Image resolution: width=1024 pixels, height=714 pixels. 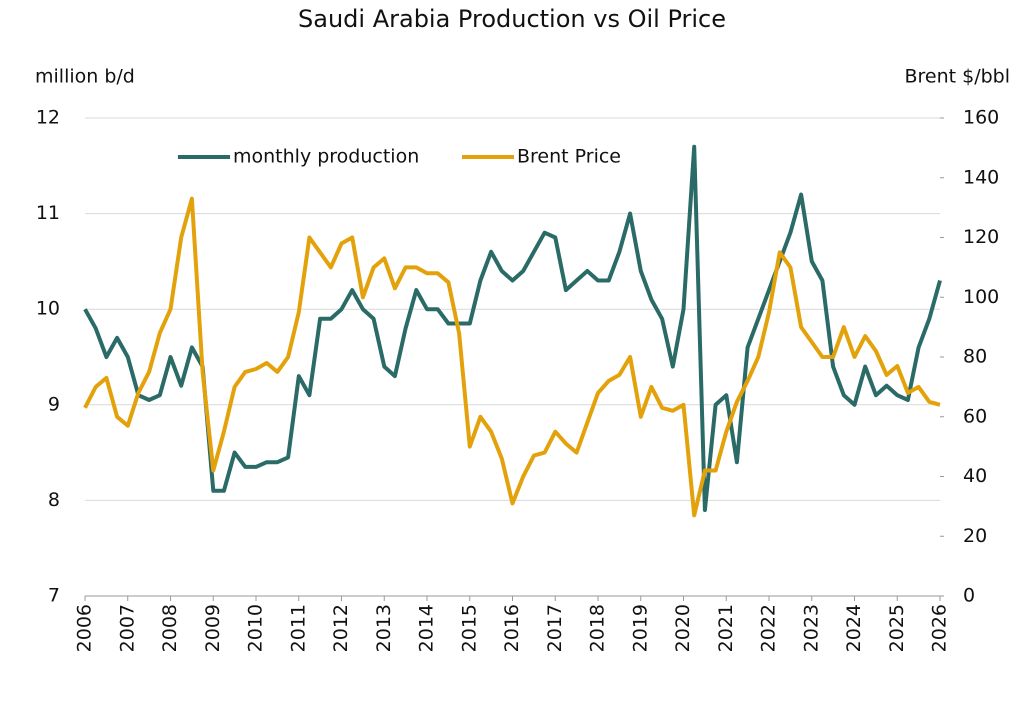 What do you see at coordinates (975, 536) in the screenshot?
I see `y2-tick-label: 20` at bounding box center [975, 536].